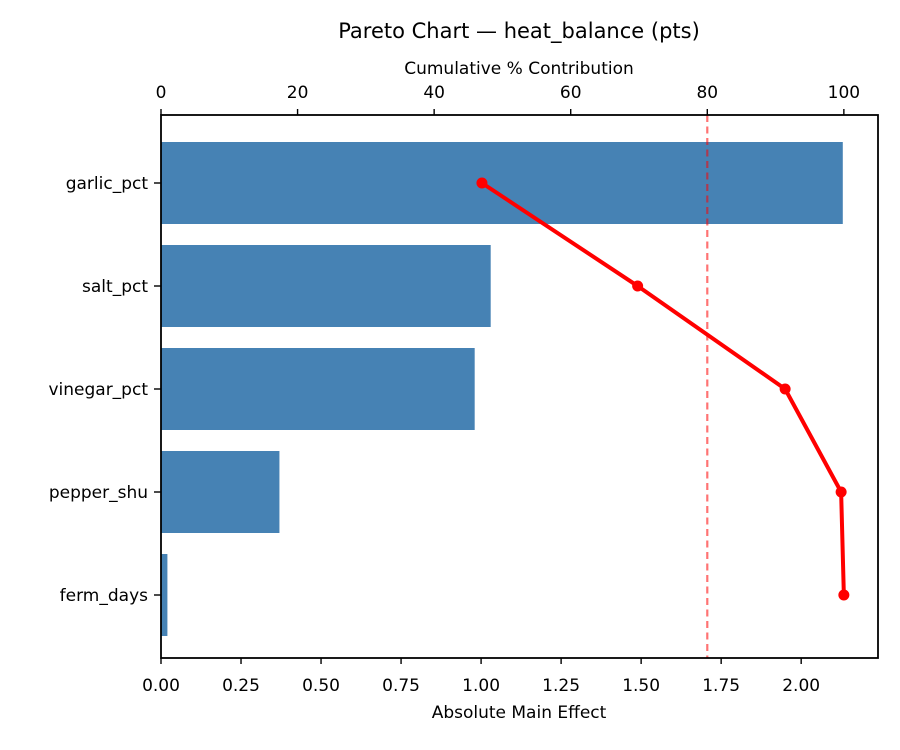 This screenshot has width=900, height=750. Describe the element at coordinates (434, 93) in the screenshot. I see `top-tick-label-40: 40` at that location.